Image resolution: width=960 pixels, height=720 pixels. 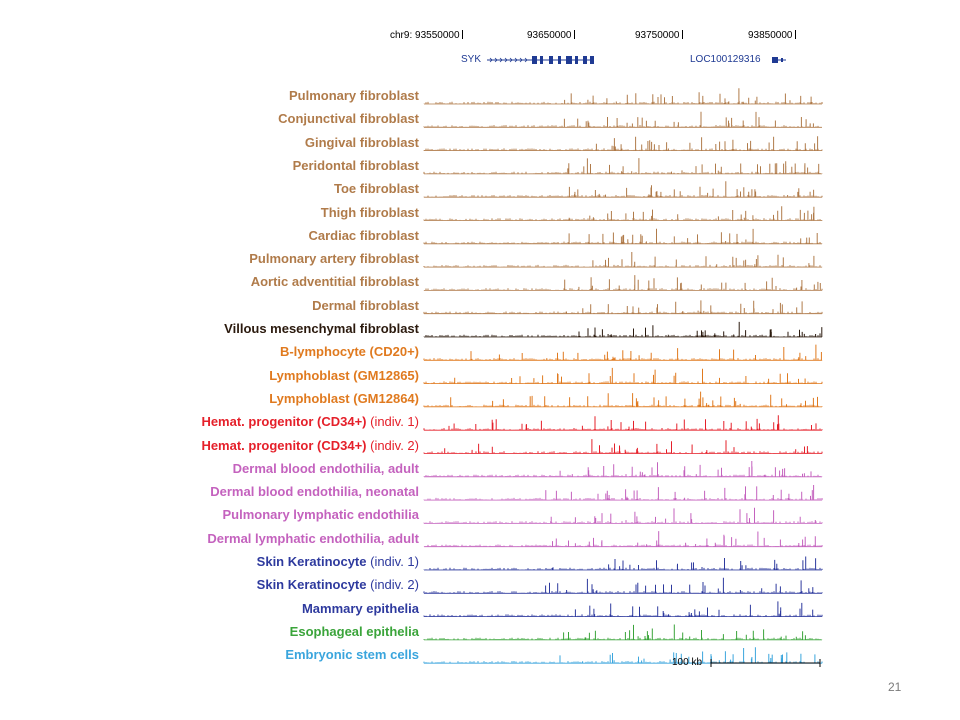 What do you see at coordinates (354, 96) in the screenshot?
I see `track-label: Pulmonary fibroblast` at bounding box center [354, 96].